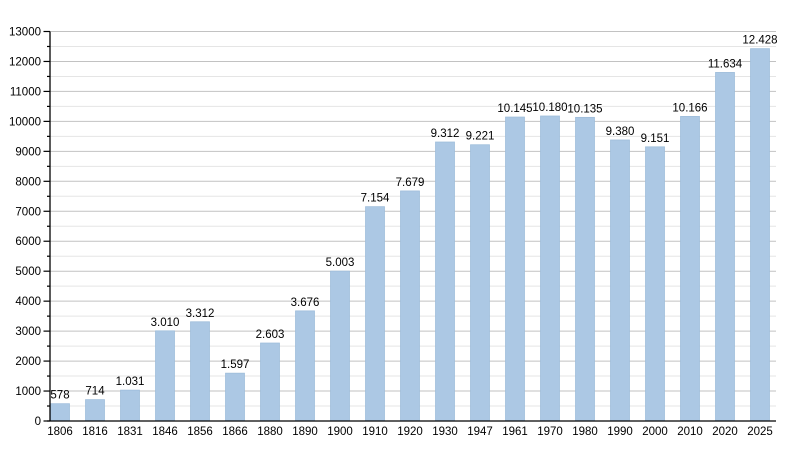 The width and height of the screenshot is (800, 450). I want to click on x-axis-label: 1961, so click(515, 432).